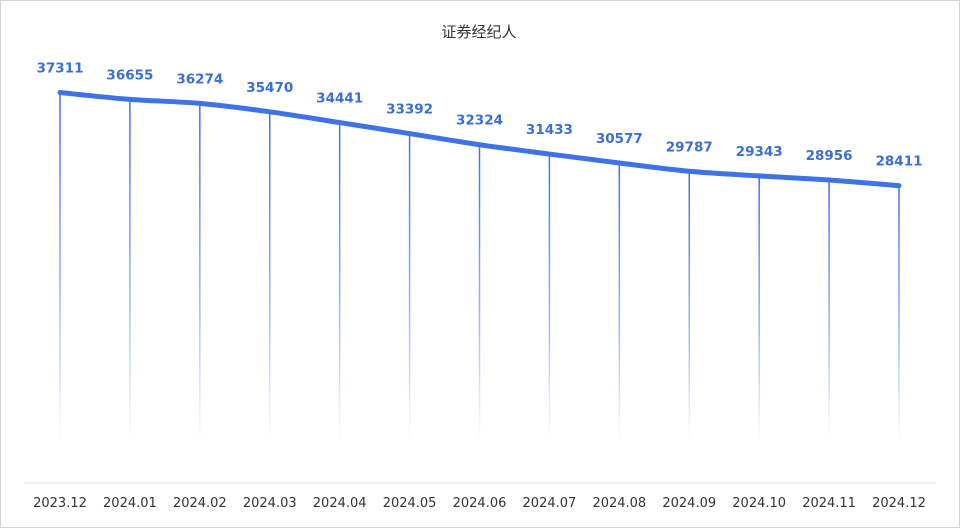  Describe the element at coordinates (759, 503) in the screenshot. I see `x-tick-label: 2024.10` at that location.